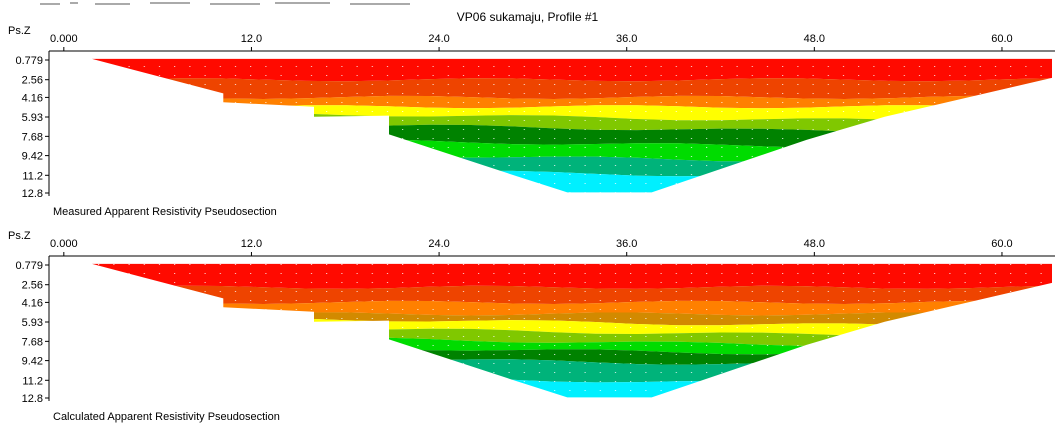  I want to click on top-text-strip, so click(527, 4).